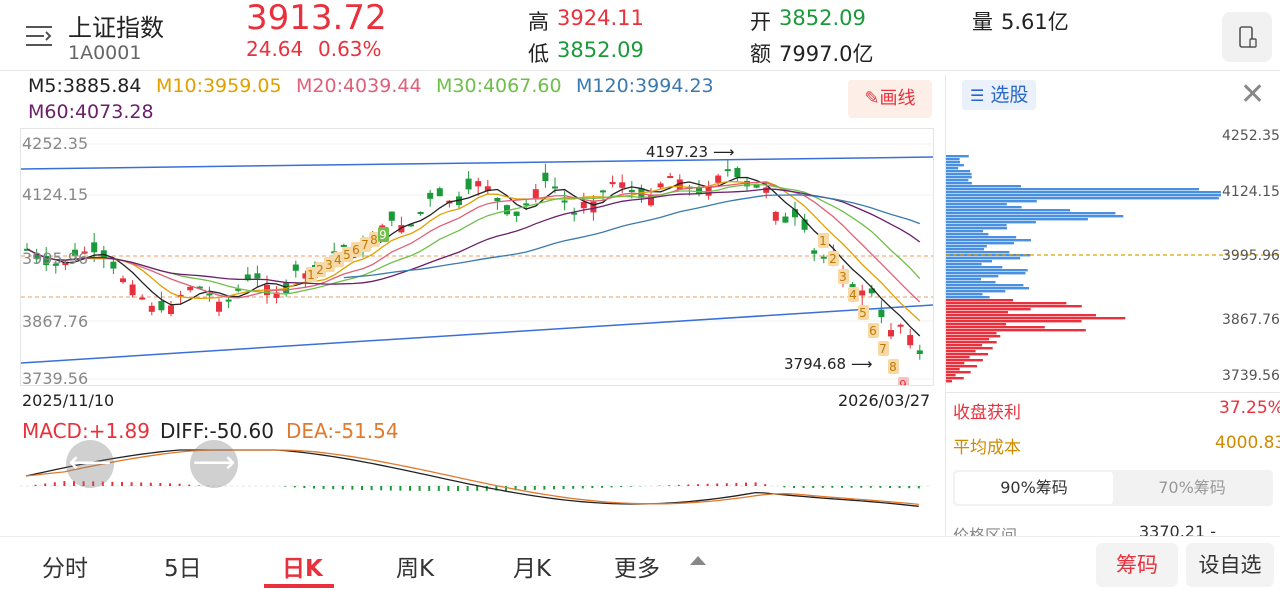 The height and width of the screenshot is (591, 1280). I want to click on tab-monthly-k: 月K, so click(532, 566).